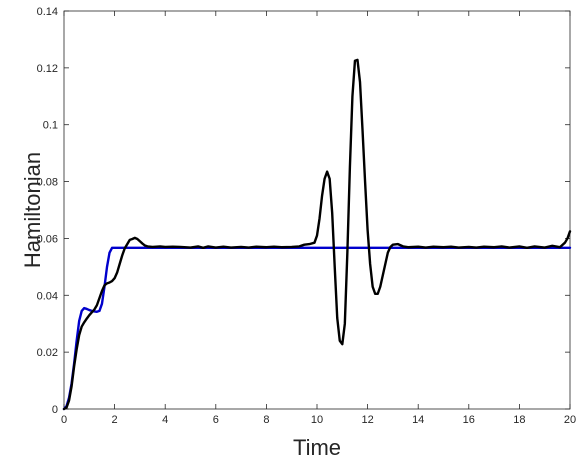  I want to click on x-tick-label: 16, so click(469, 420).